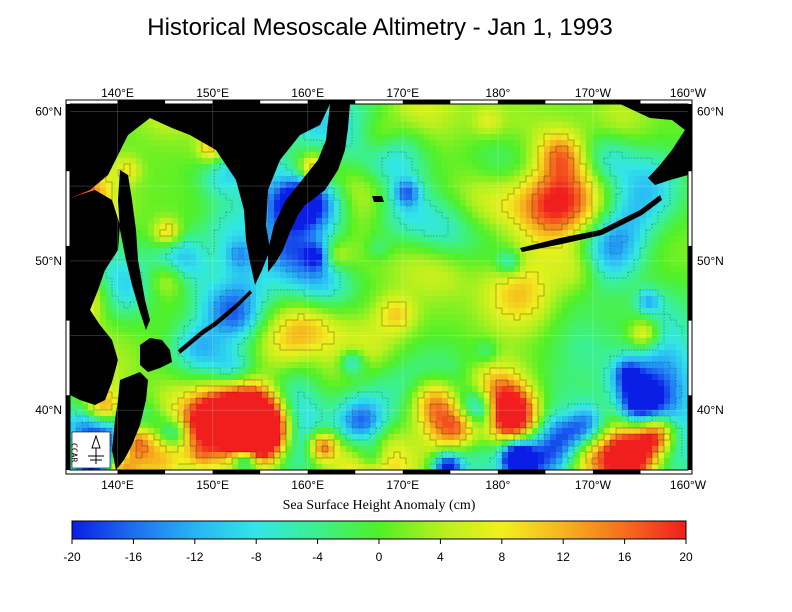 This screenshot has height=612, width=792. What do you see at coordinates (564, 557) in the screenshot?
I see `colorbar-tick-label-8: 12` at bounding box center [564, 557].